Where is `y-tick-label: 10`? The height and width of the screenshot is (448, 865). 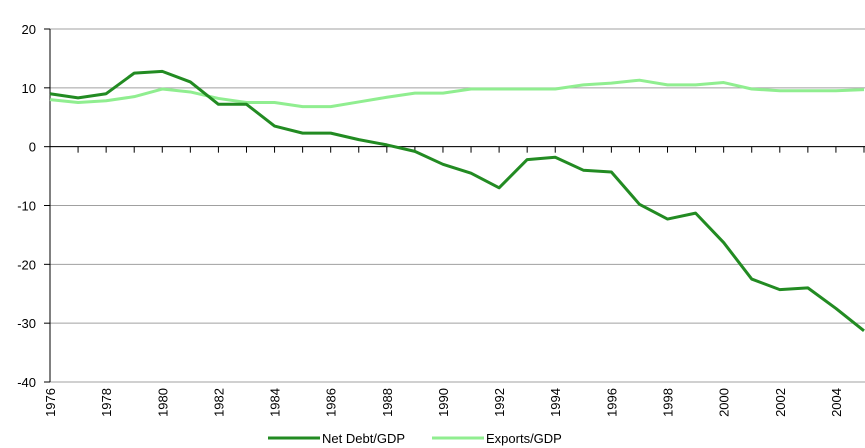
y-tick-label: 10 is located at coordinates (29, 88).